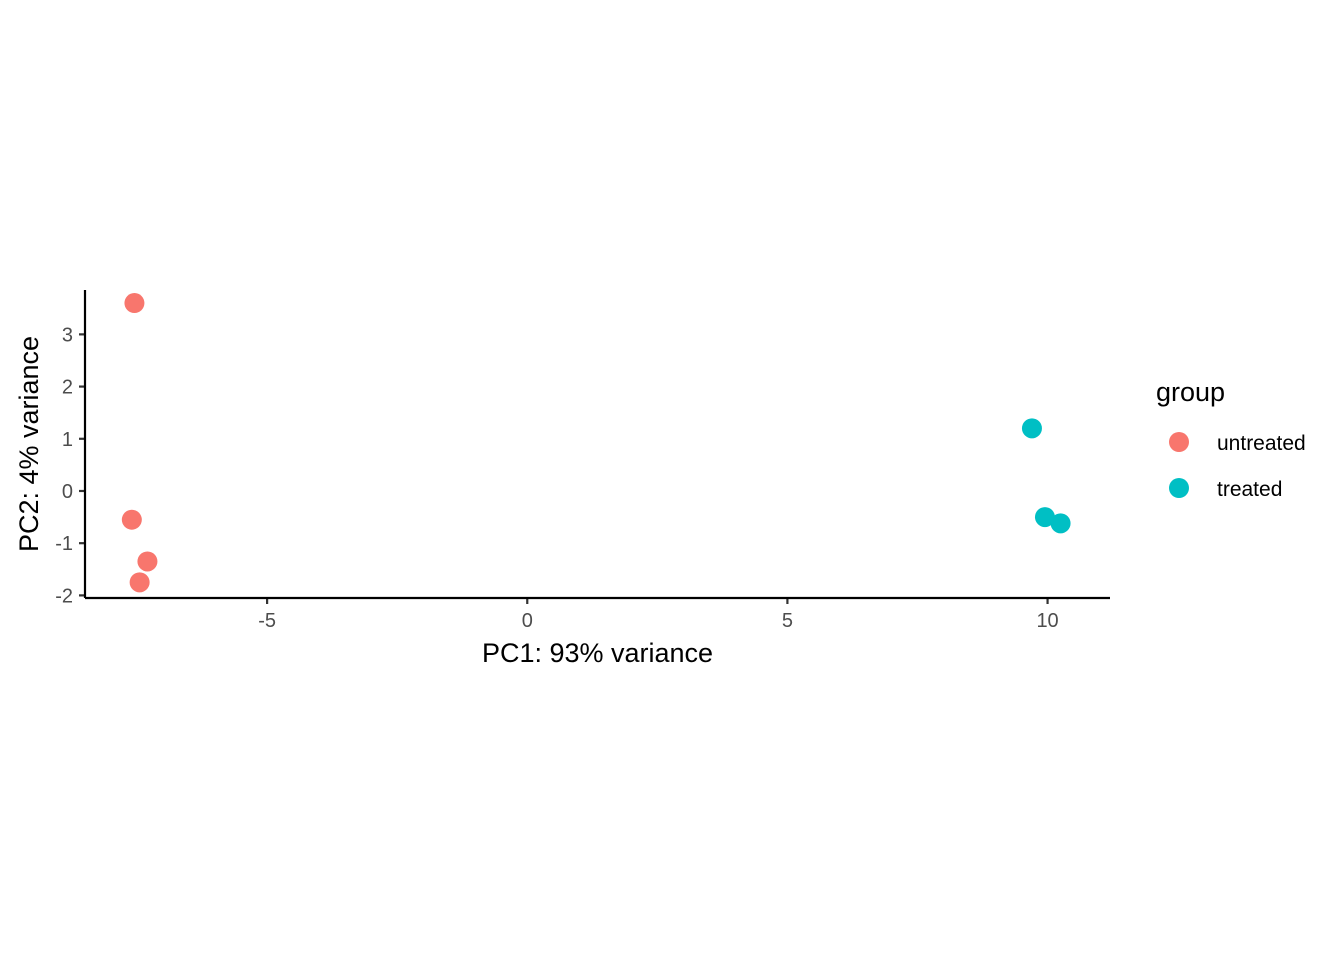 This screenshot has height=960, width=1344. What do you see at coordinates (1237, 466) in the screenshot?
I see `legend-items: untreated treated` at bounding box center [1237, 466].